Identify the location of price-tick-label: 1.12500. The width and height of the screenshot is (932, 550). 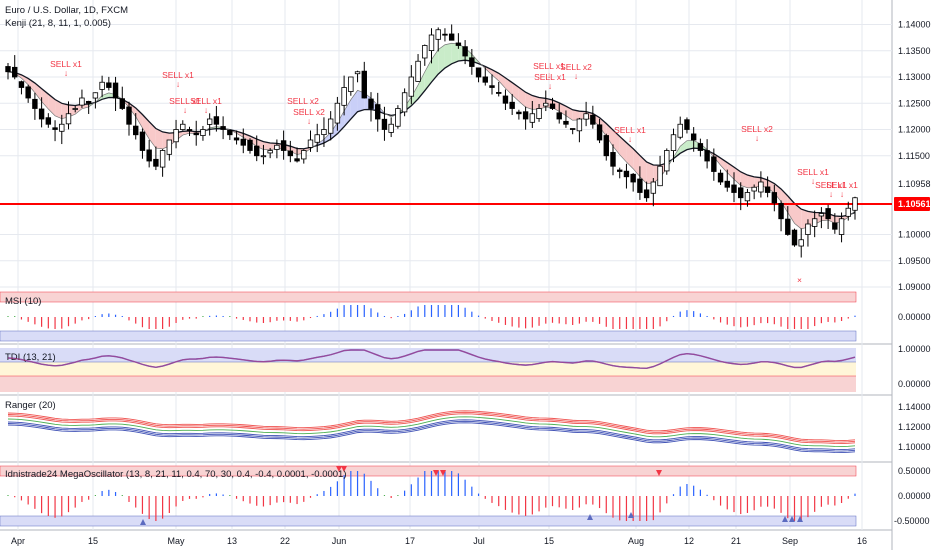
(914, 103).